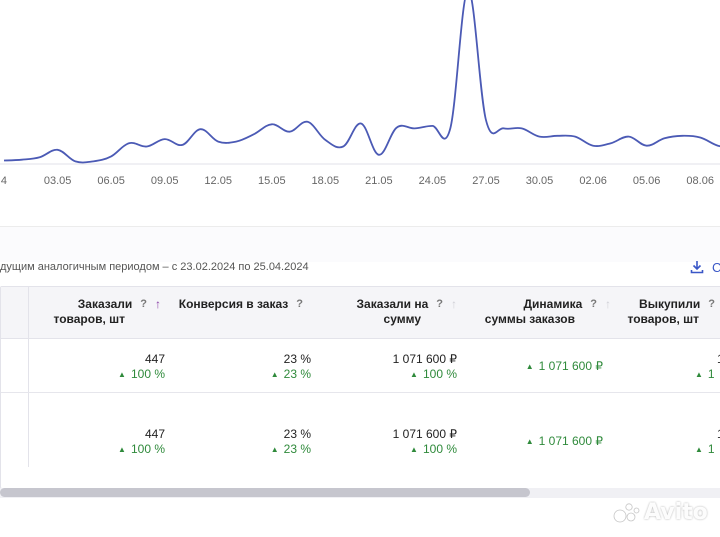 This screenshot has height=537, width=720. Describe the element at coordinates (39, 157) in the screenshot. I see `data-point-02.05` at that location.